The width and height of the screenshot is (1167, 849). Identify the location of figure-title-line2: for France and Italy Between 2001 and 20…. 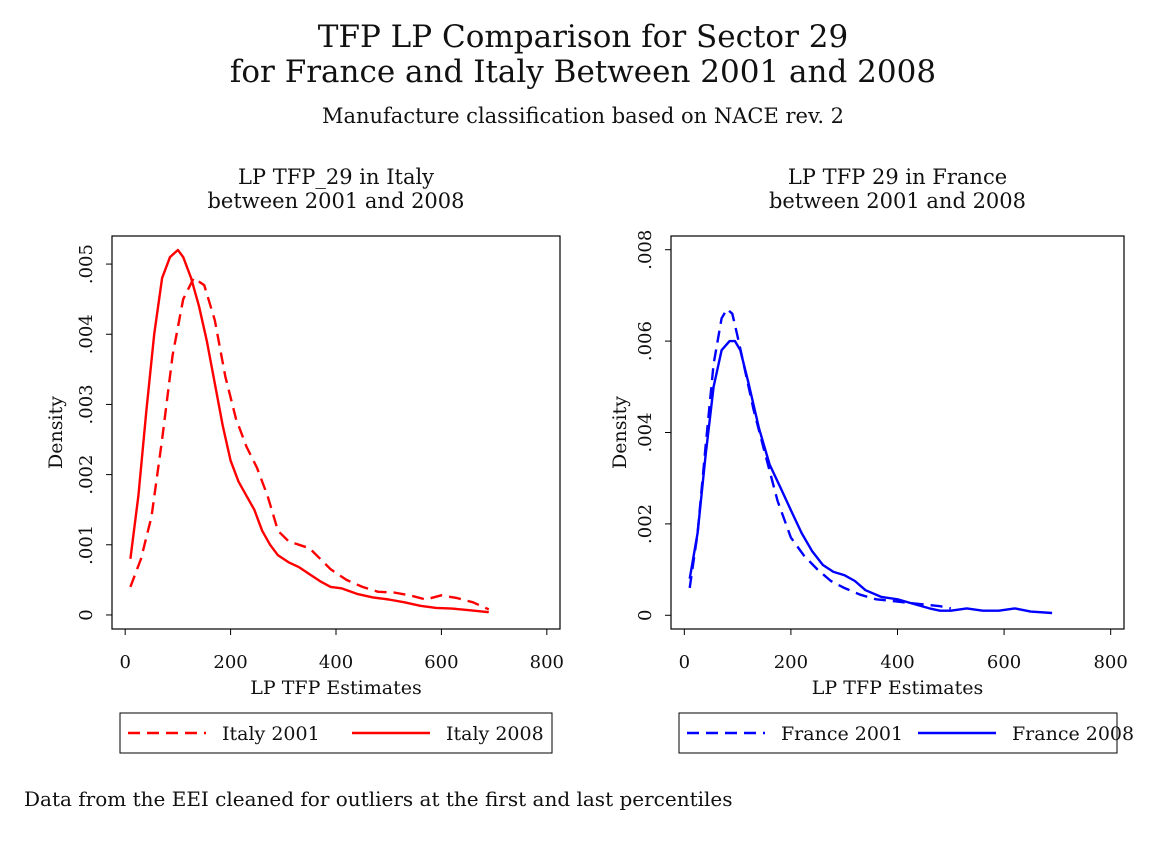
(583, 72).